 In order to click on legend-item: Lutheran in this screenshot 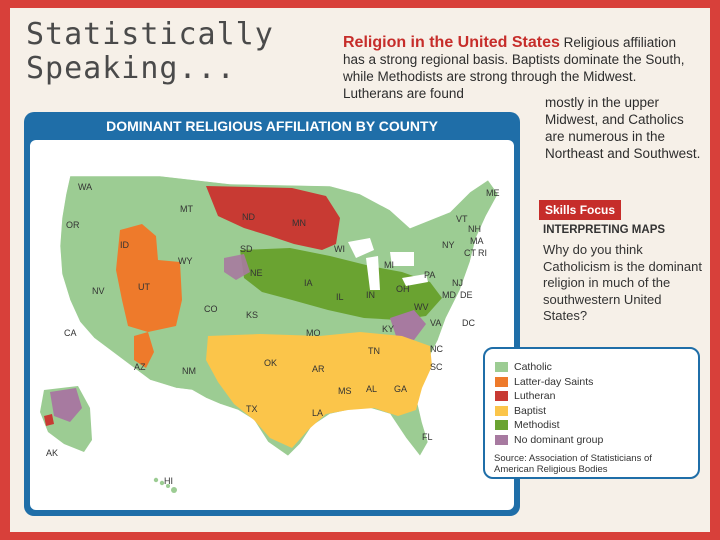, I will do `click(525, 397)`.